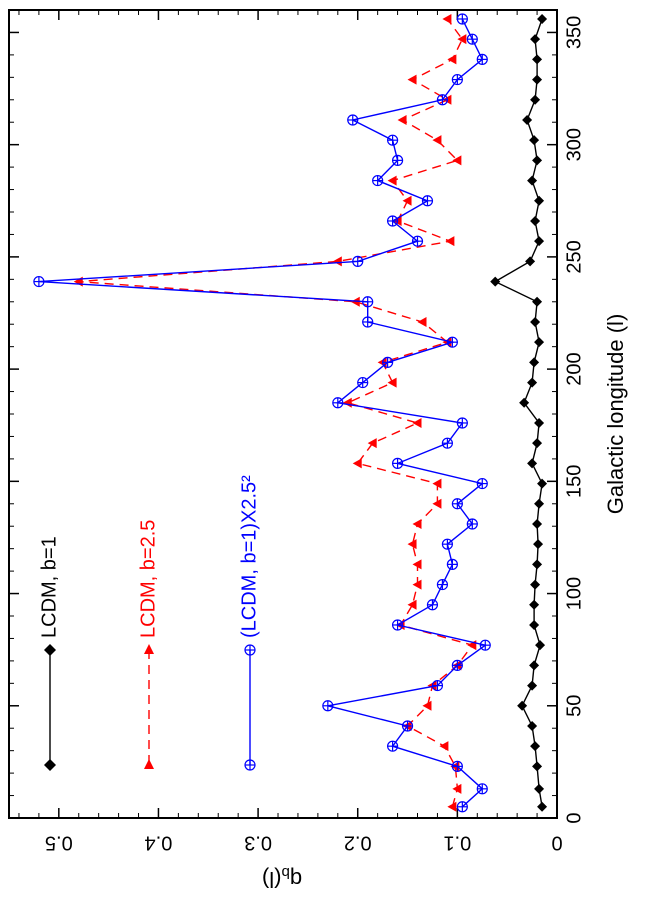 This screenshot has width=650, height=909. Describe the element at coordinates (574, 368) in the screenshot. I see `x-tick-label: 200` at that location.